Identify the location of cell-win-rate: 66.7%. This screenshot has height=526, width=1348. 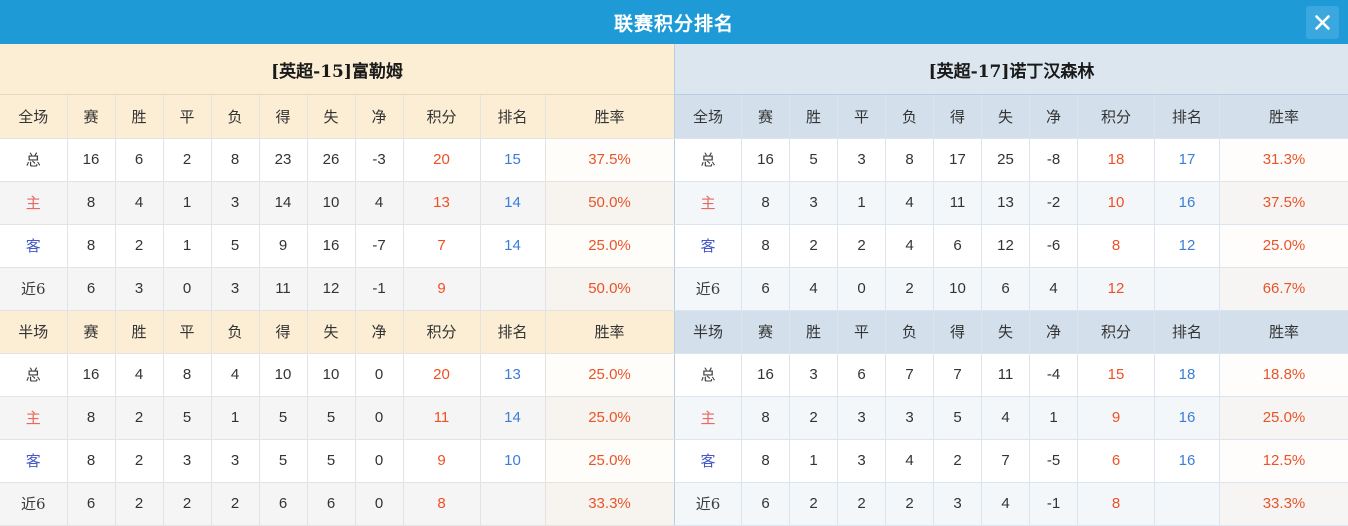
(1284, 288).